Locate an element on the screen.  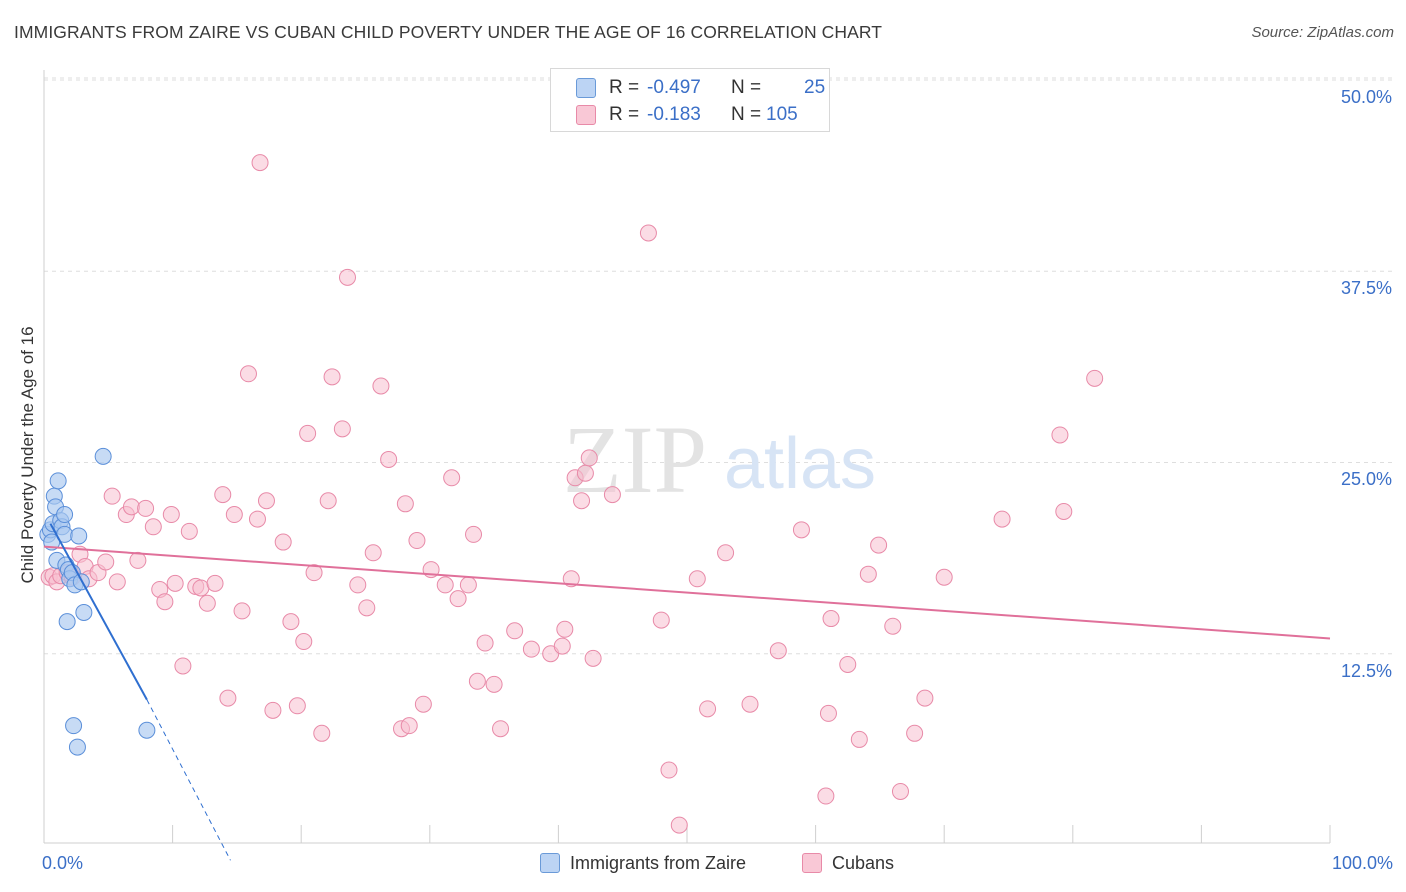
watermark-atlas: atlas is located at coordinates (800, 464).